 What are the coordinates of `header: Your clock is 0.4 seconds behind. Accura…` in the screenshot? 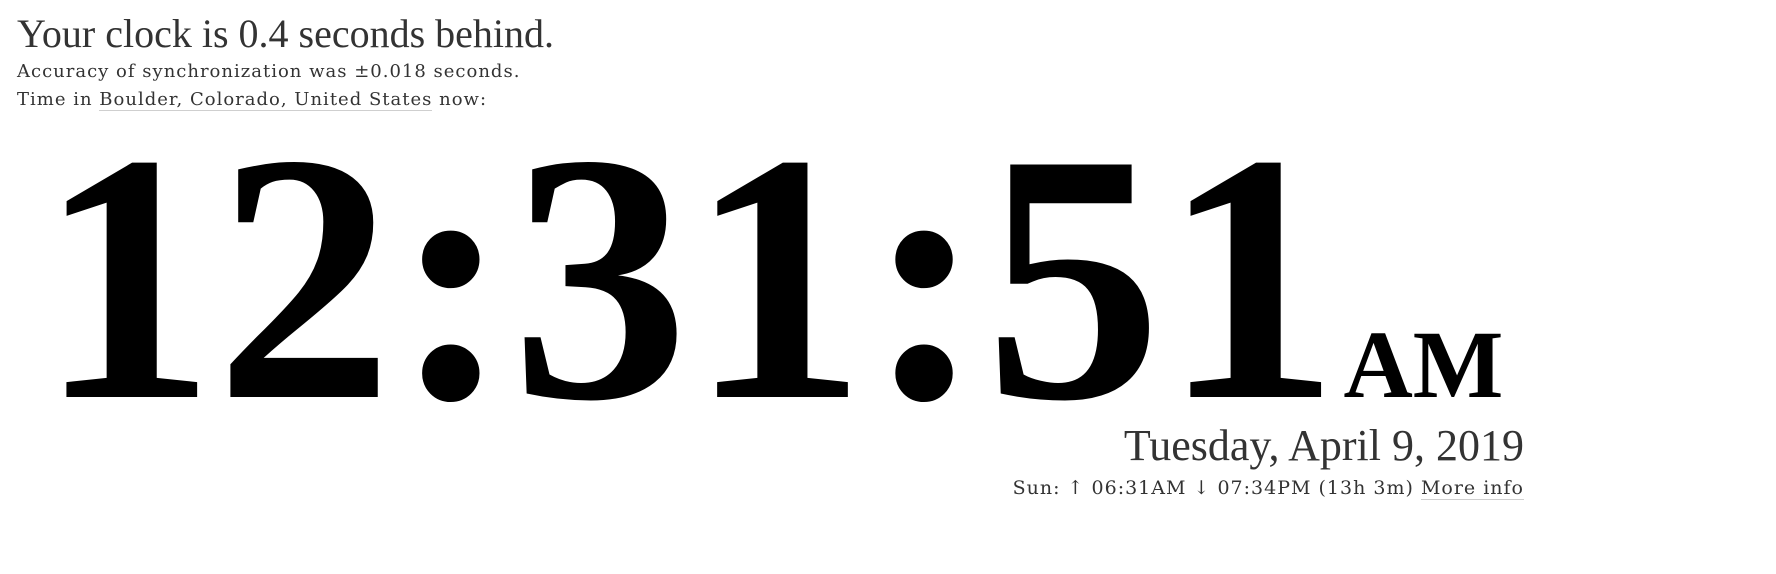 It's located at (285, 62).